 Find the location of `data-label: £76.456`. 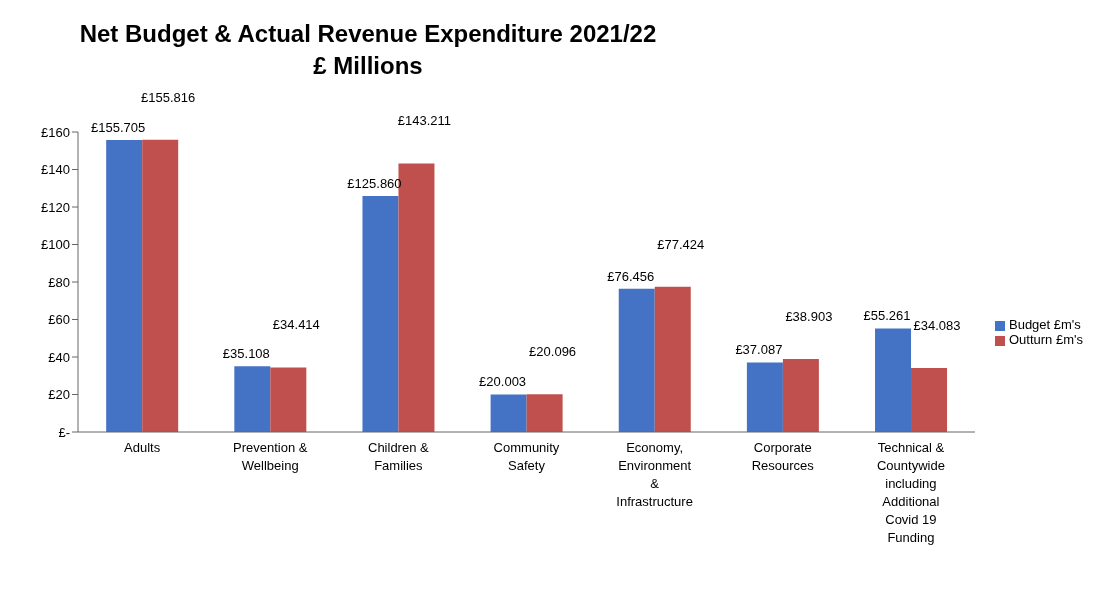

data-label: £76.456 is located at coordinates (631, 276).